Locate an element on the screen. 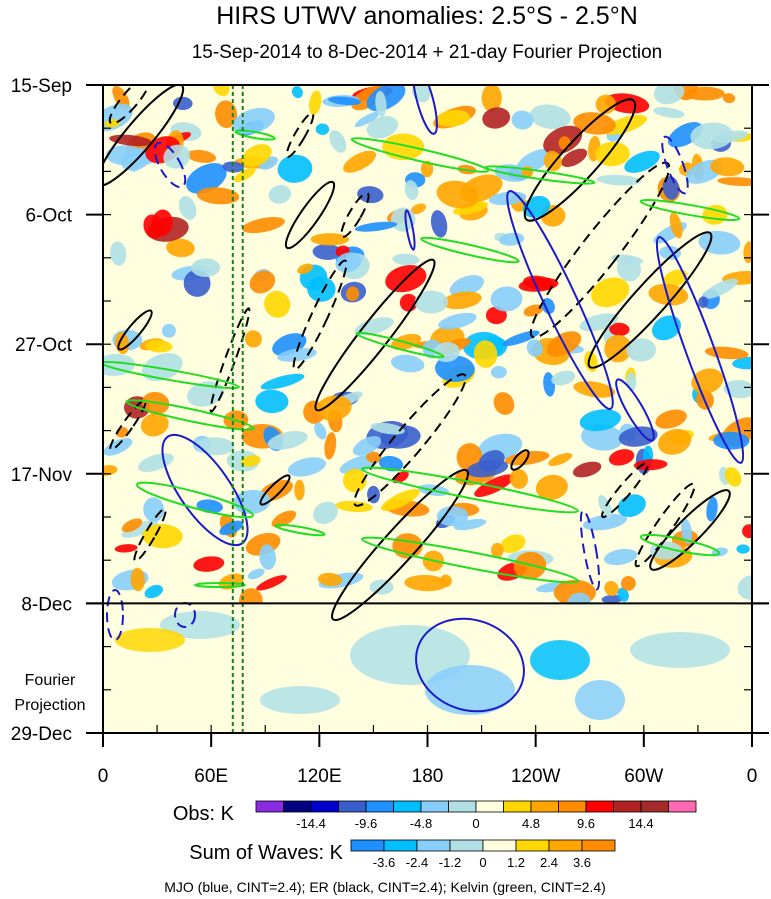 The image size is (771, 899). colorbar-tick-label: -4.8 is located at coordinates (421, 823).